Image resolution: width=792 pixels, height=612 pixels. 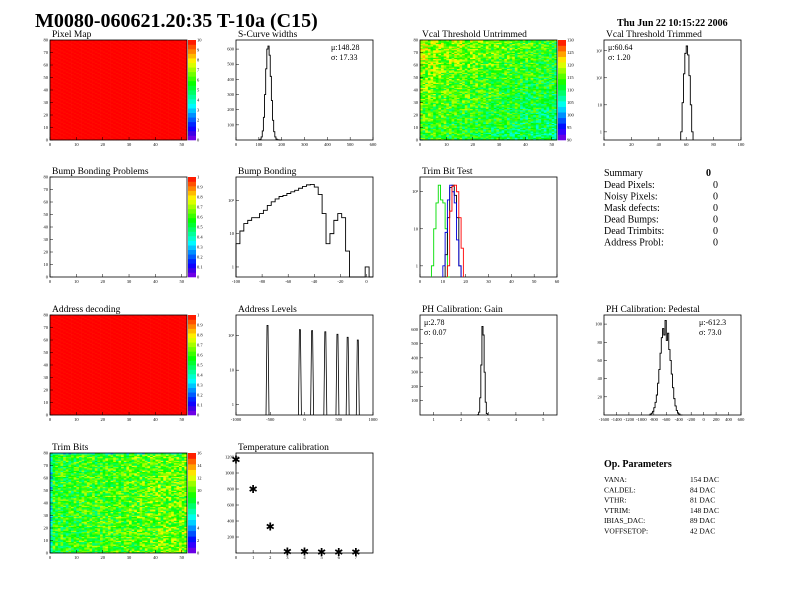 What do you see at coordinates (638, 464) in the screenshot?
I see `op-parameters-title: Op. Parameters` at bounding box center [638, 464].